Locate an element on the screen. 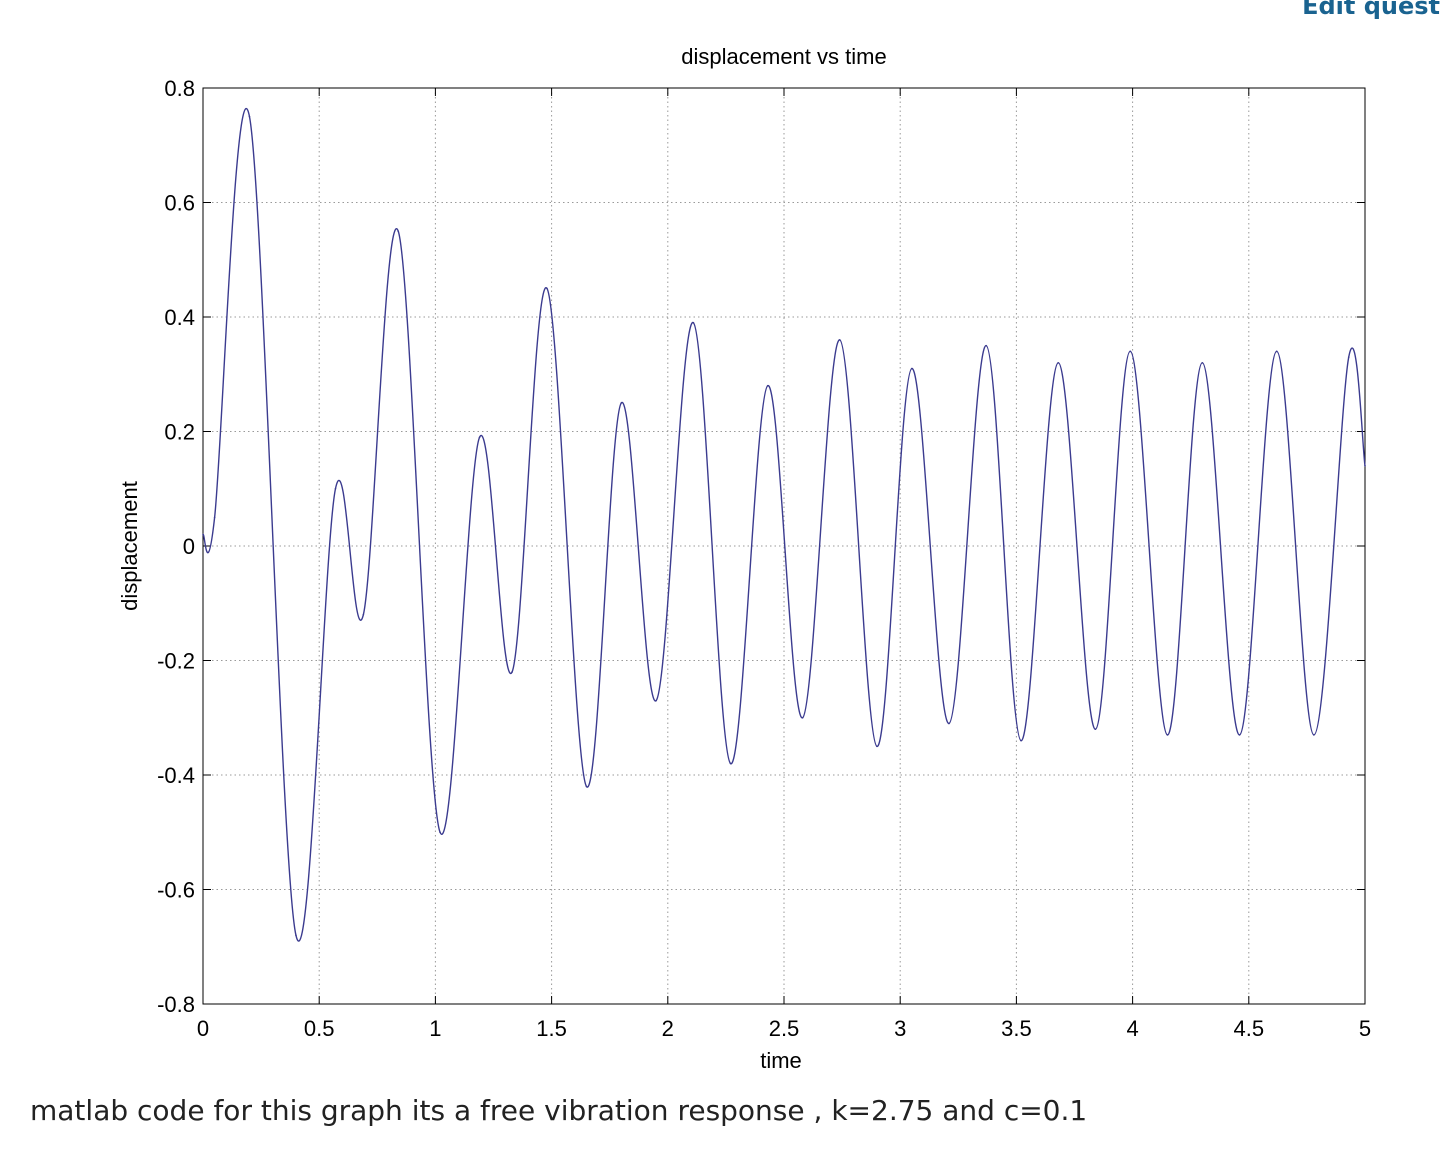  chart-title: displacement vs time is located at coordinates (783, 56).